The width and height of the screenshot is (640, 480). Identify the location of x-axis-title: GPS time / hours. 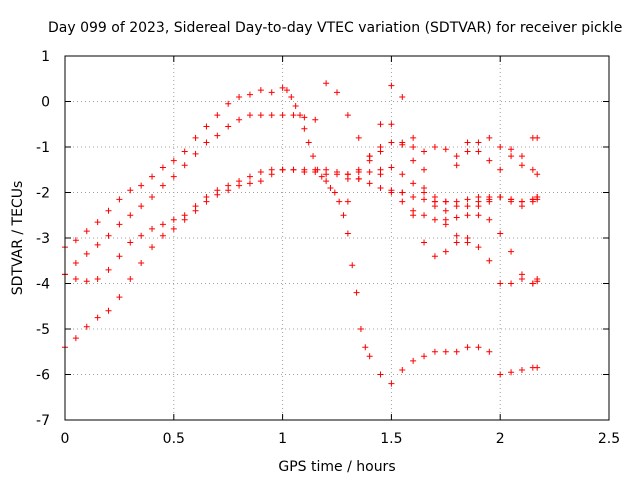
(336, 467).